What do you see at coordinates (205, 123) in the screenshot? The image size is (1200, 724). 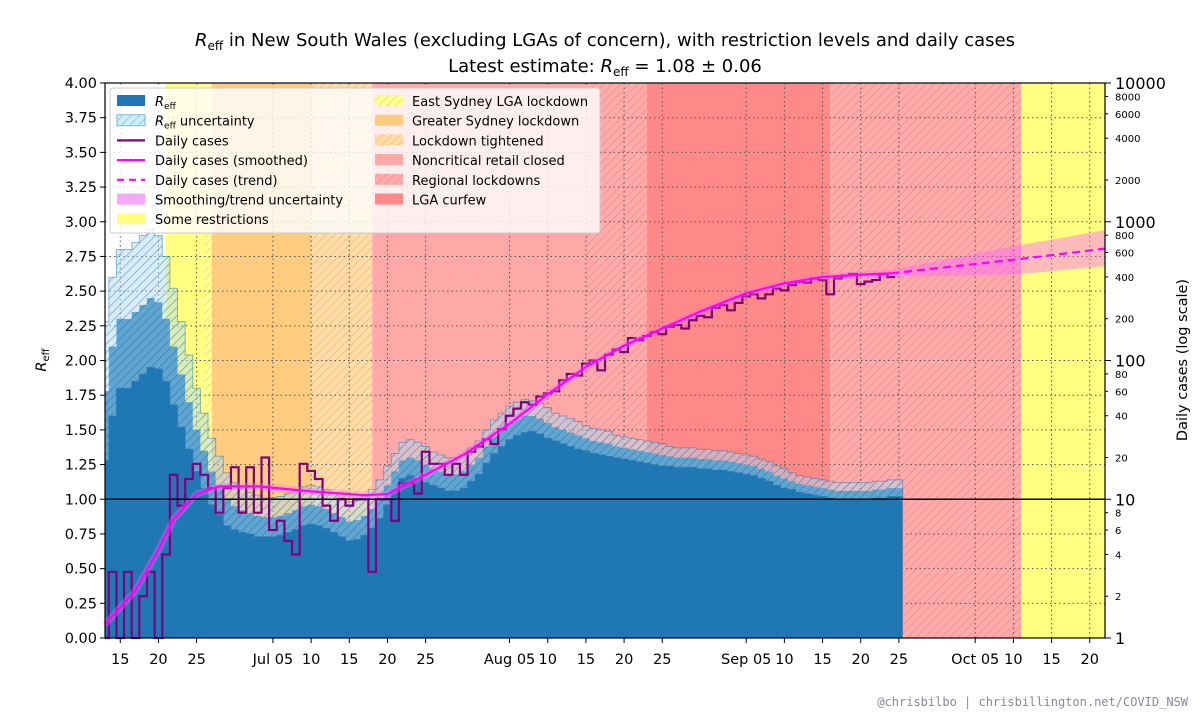 I see `legend-label: Reff uncertainty` at bounding box center [205, 123].